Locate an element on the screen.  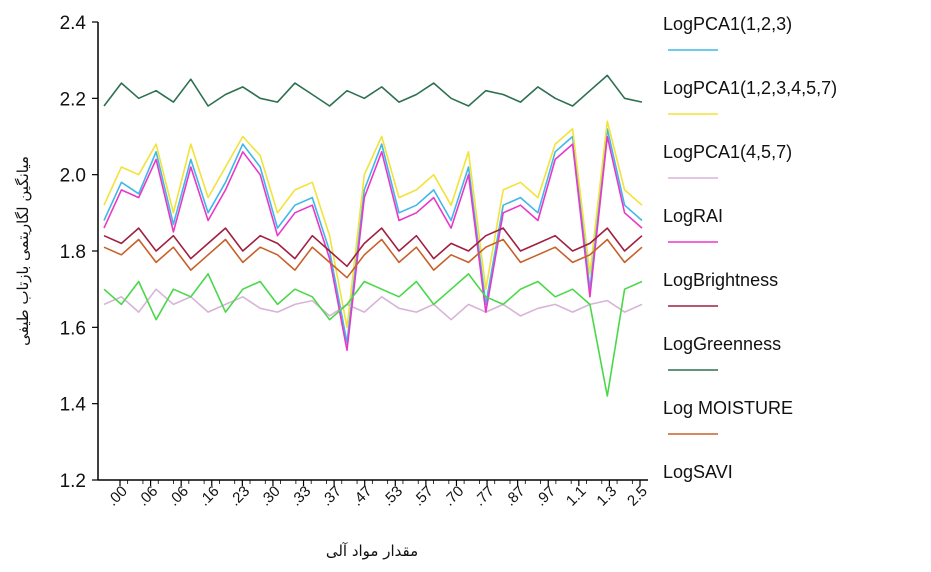
legend-label: LogGreenness is located at coordinates (722, 344).